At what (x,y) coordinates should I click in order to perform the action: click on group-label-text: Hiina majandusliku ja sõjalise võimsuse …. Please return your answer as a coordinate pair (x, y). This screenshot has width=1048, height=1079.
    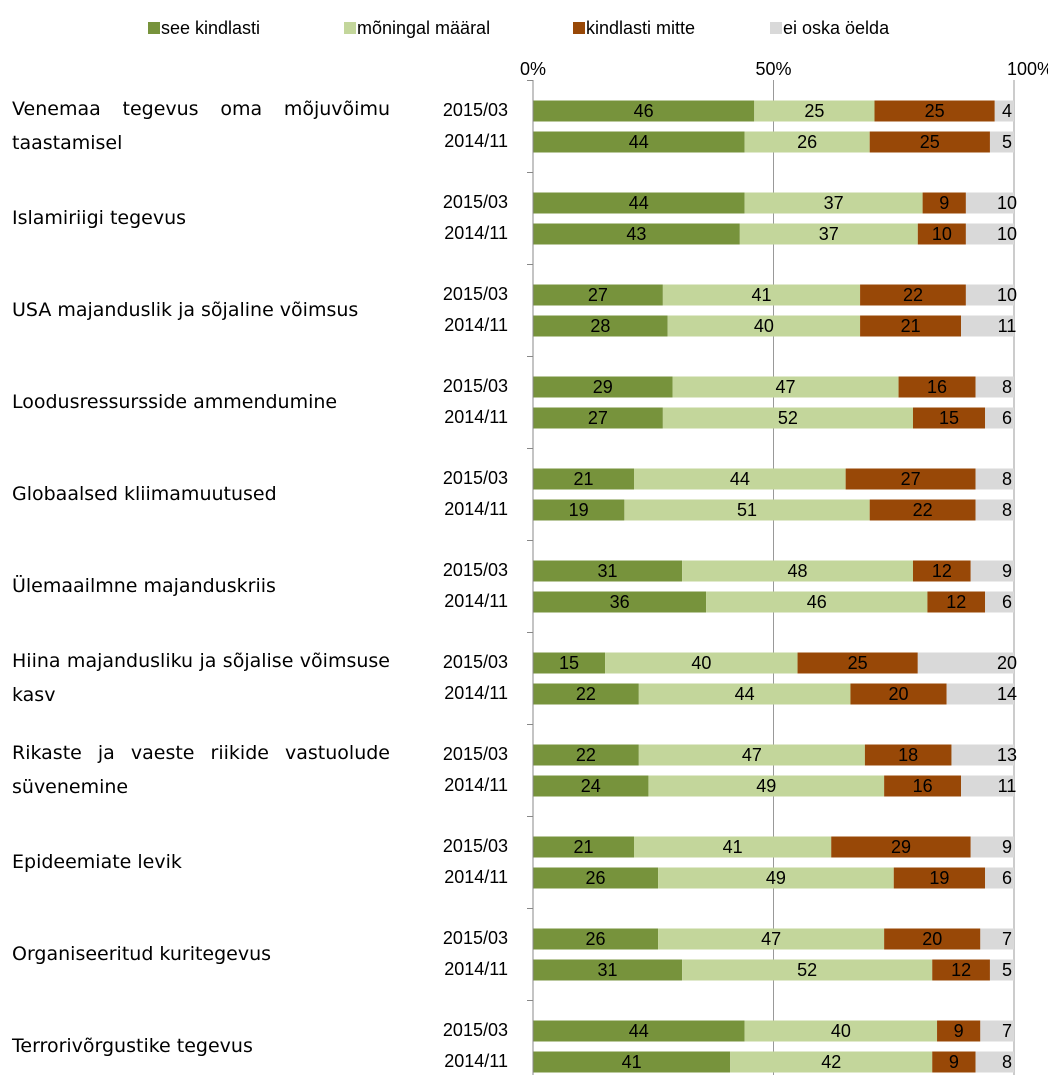
    Looking at the image, I should click on (201, 678).